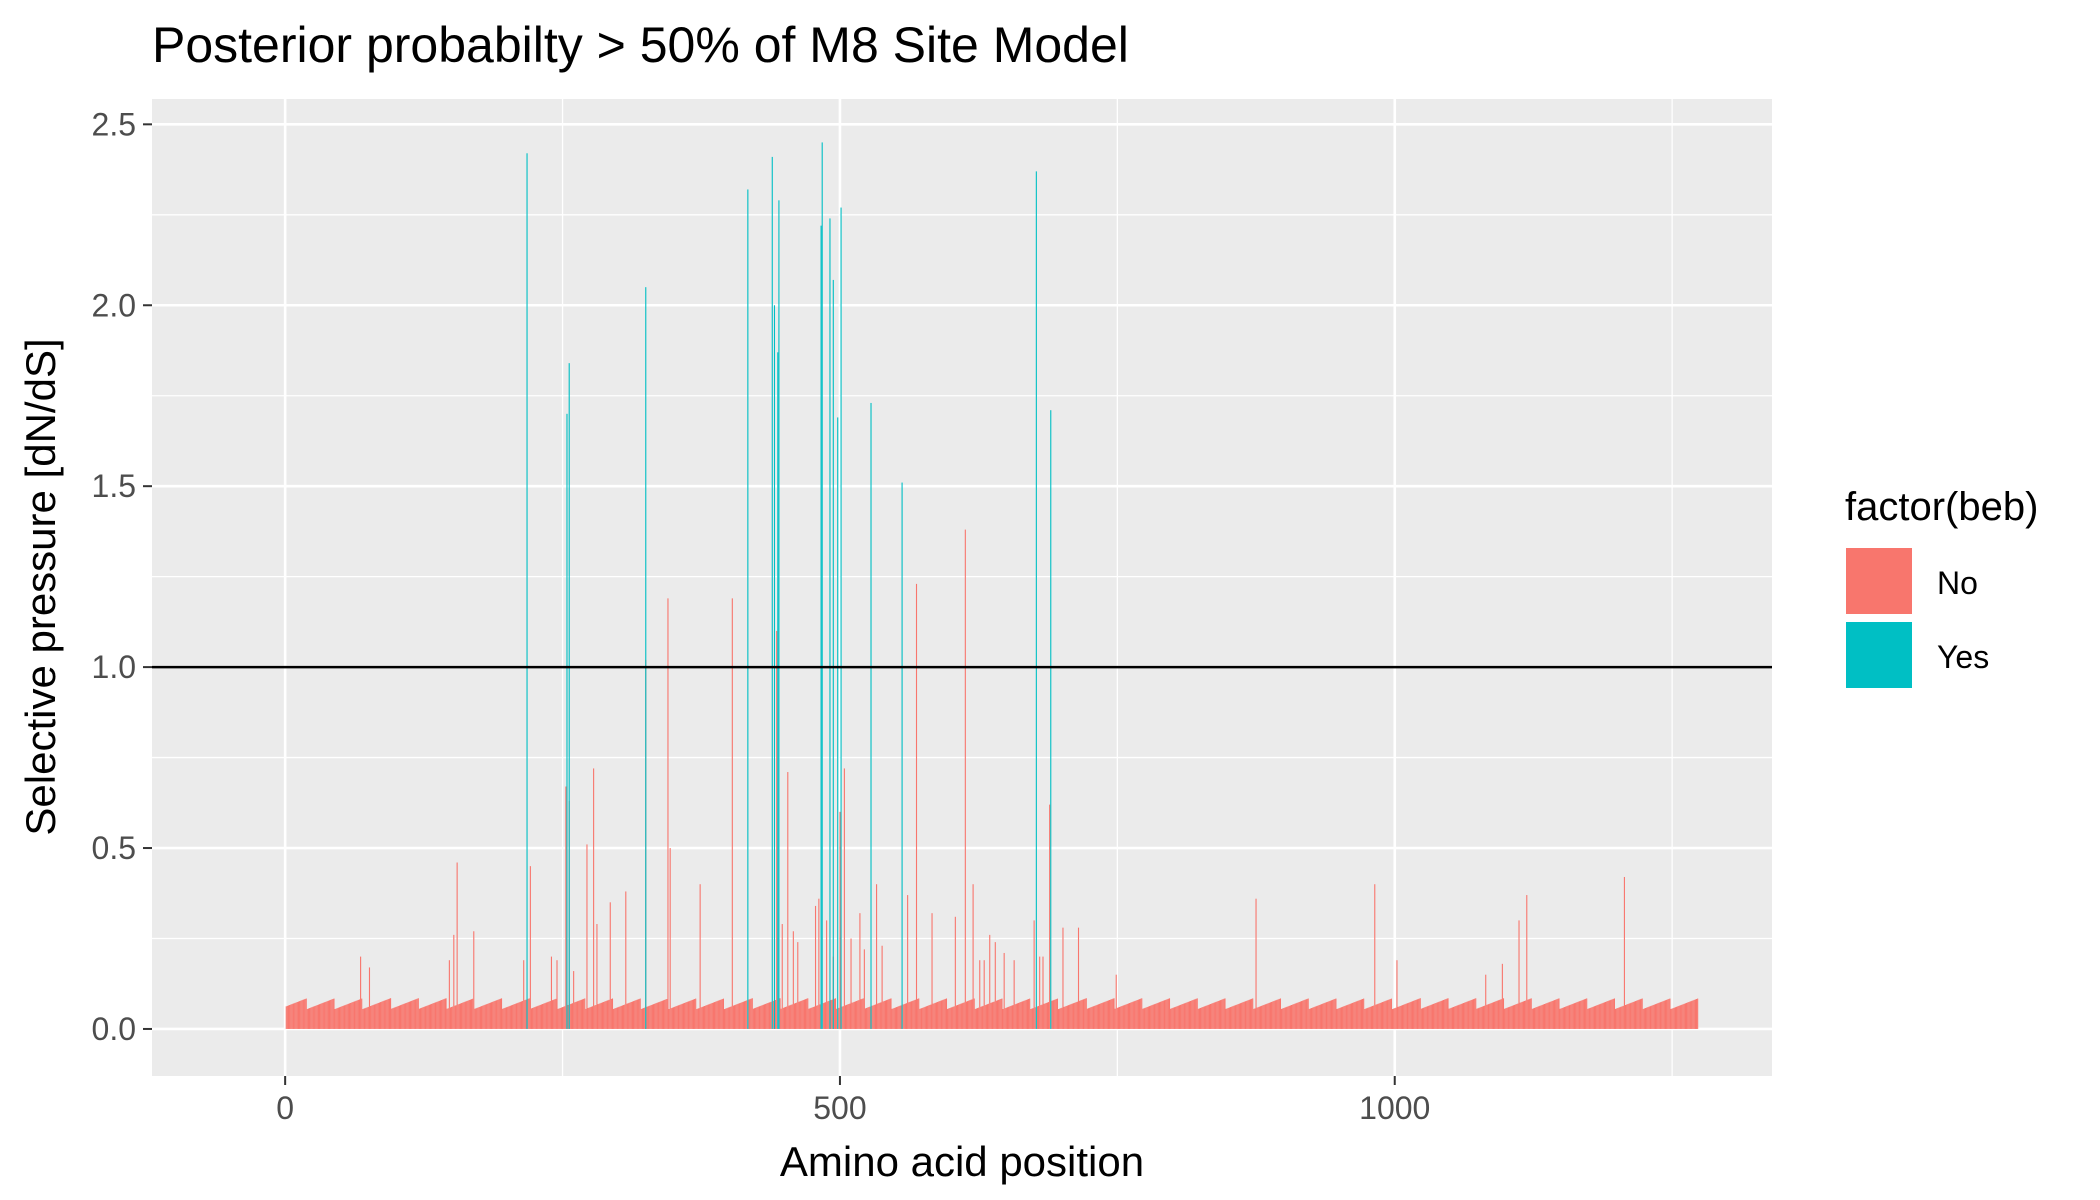  Describe the element at coordinates (114, 486) in the screenshot. I see `y-tick-label: 1.5` at that location.